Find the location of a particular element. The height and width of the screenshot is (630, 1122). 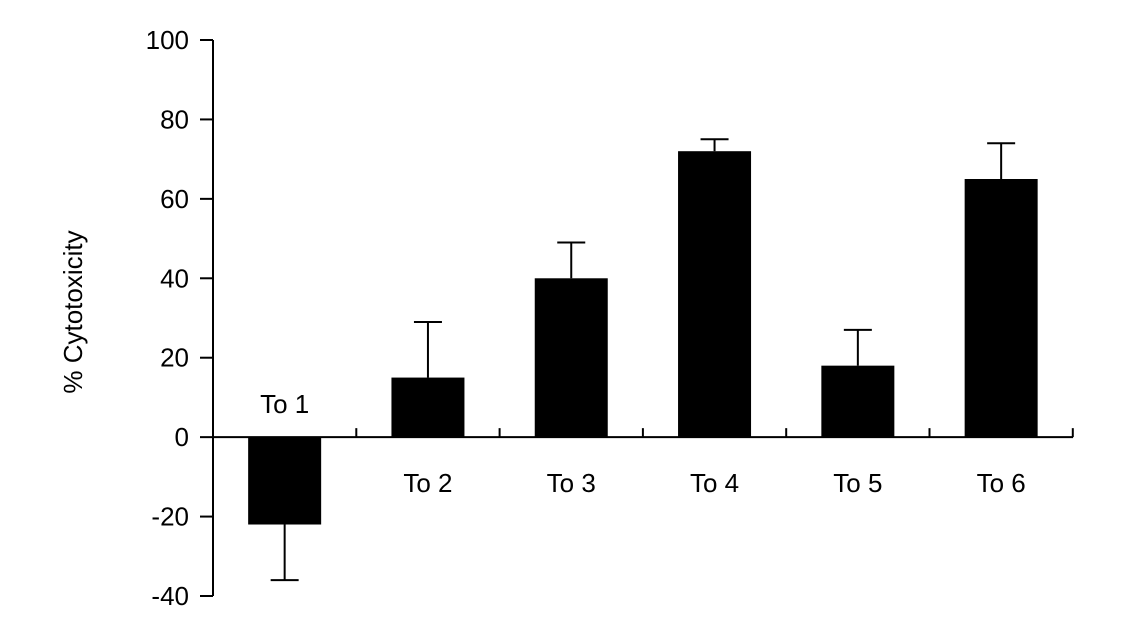

y-tick-label: 80 is located at coordinates (174, 119).